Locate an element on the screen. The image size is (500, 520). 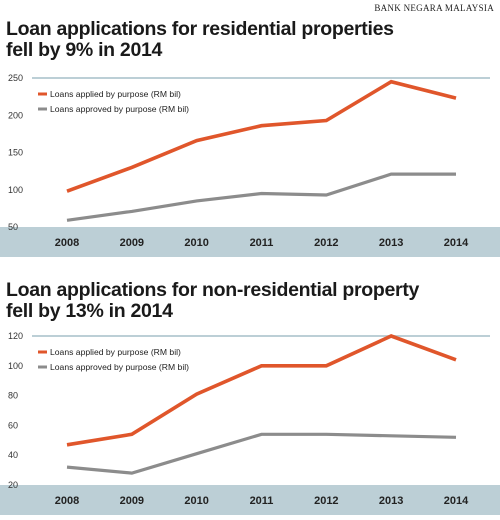
x-tick-label: 2008 is located at coordinates (67, 501).